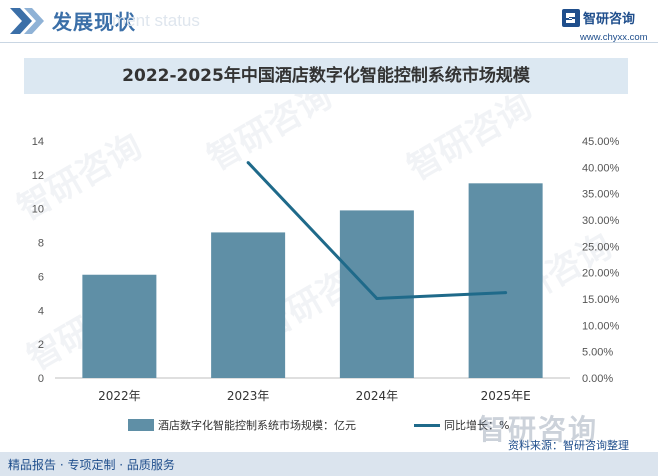 The height and width of the screenshot is (476, 658). What do you see at coordinates (601, 142) in the screenshot?
I see `y-right-tick-label: 45.00%` at bounding box center [601, 142].